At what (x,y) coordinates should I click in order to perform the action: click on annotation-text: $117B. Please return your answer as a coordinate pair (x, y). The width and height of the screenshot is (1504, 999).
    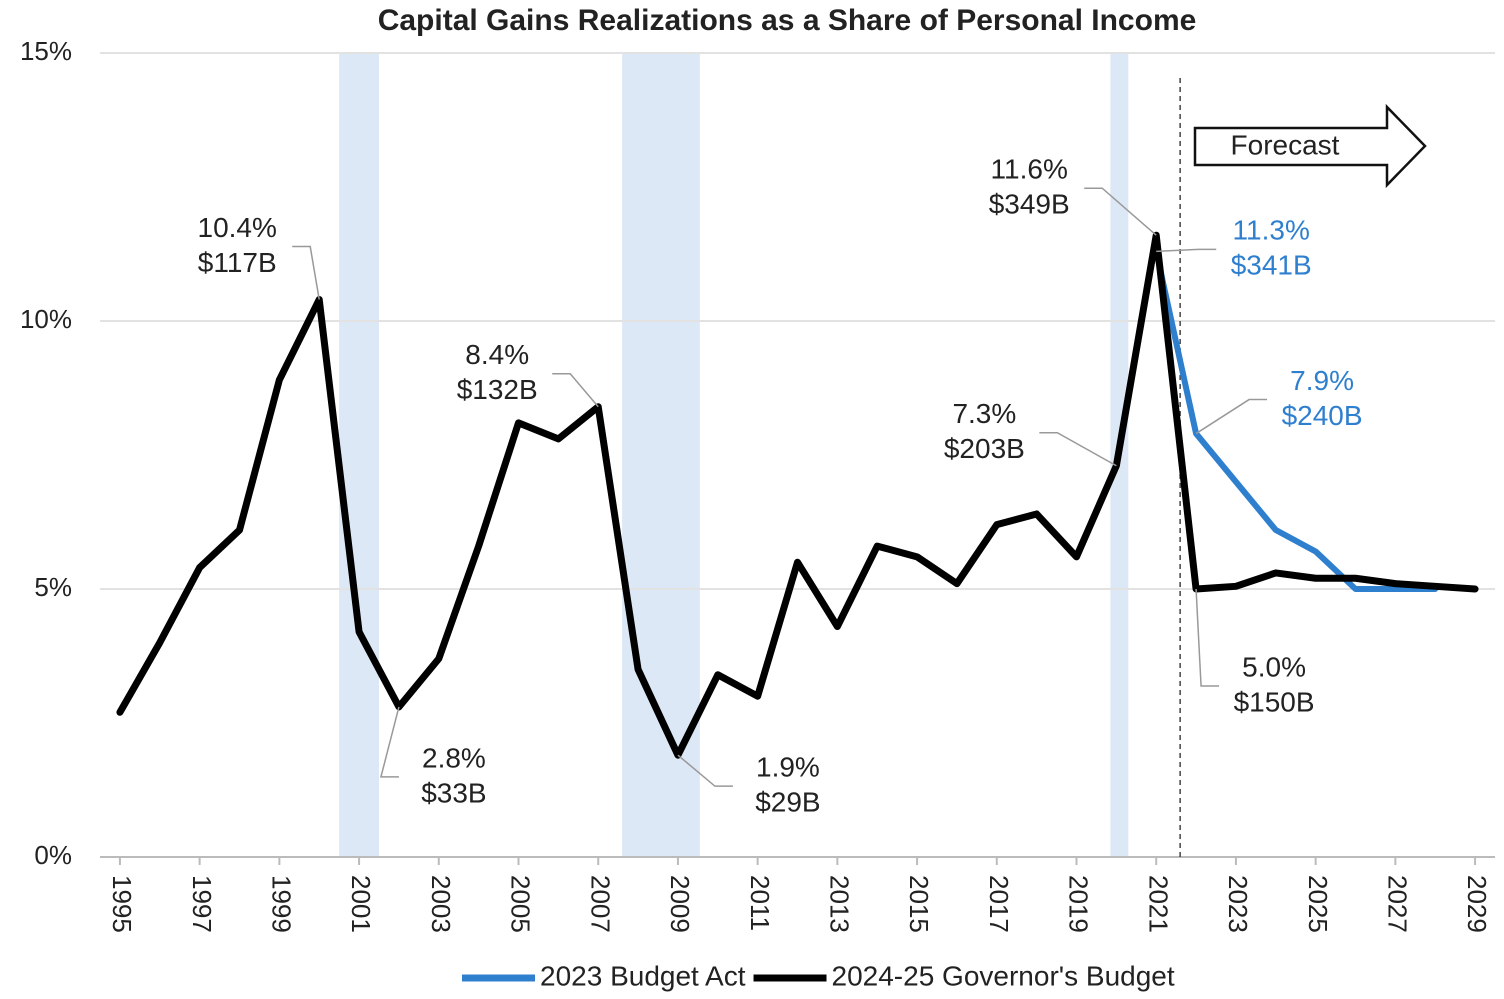
    Looking at the image, I should click on (237, 262).